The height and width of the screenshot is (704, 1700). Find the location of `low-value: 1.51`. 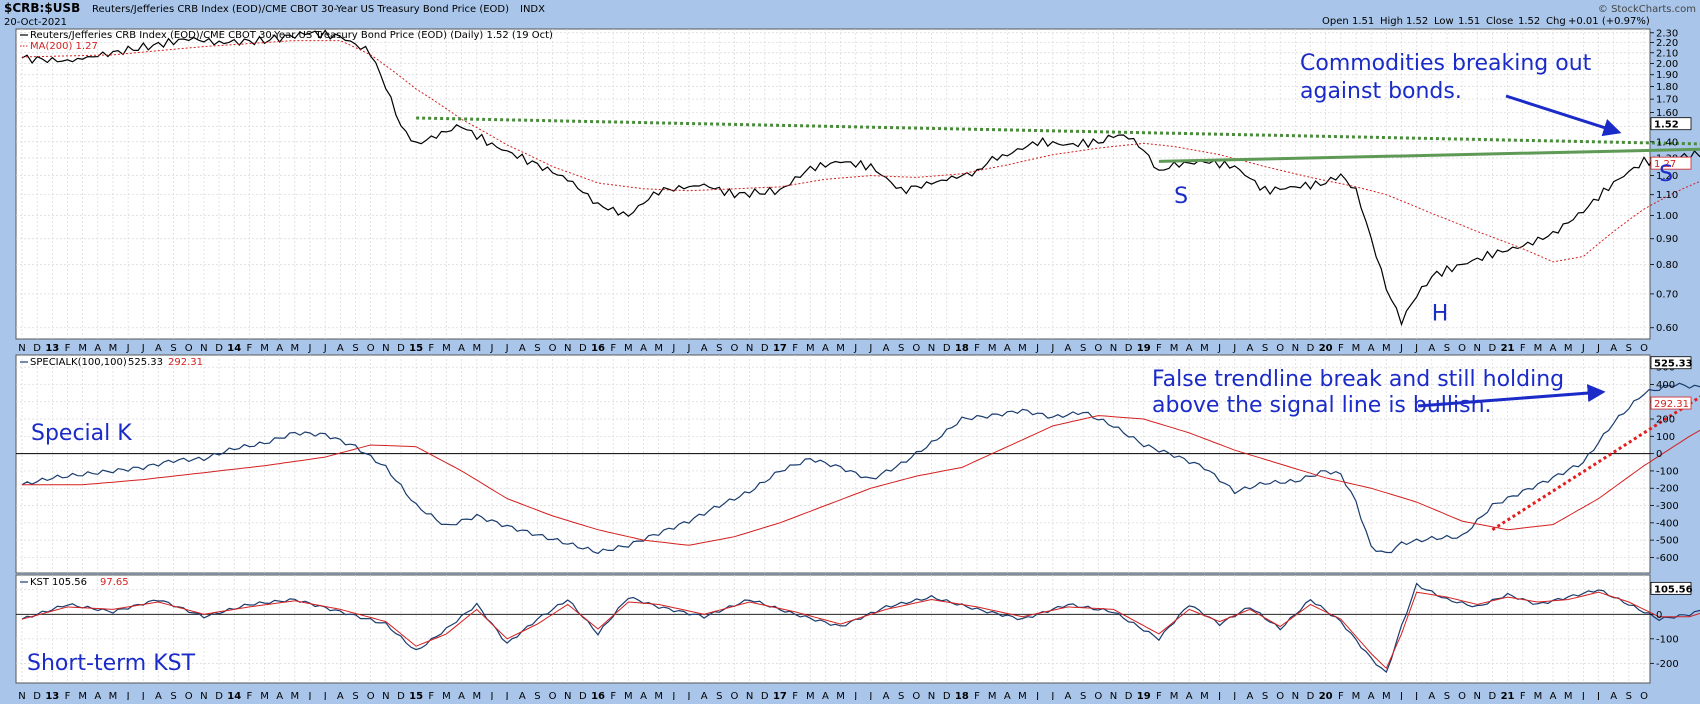

low-value: 1.51 is located at coordinates (1469, 21).